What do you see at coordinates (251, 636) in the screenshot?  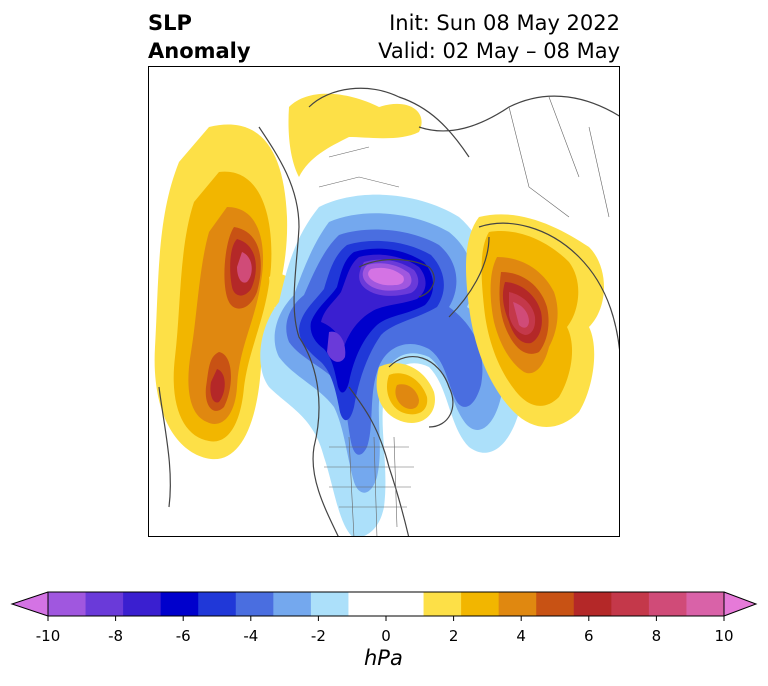 I see `colorbar-tick-label: -4` at bounding box center [251, 636].